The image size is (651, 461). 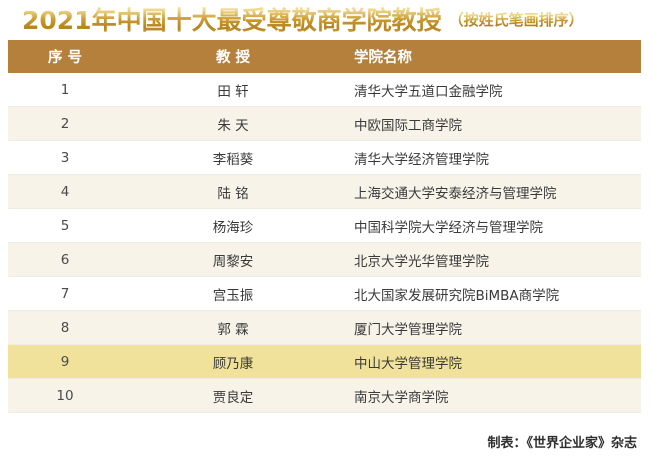 What do you see at coordinates (65, 191) in the screenshot?
I see `cell-rank: 4` at bounding box center [65, 191].